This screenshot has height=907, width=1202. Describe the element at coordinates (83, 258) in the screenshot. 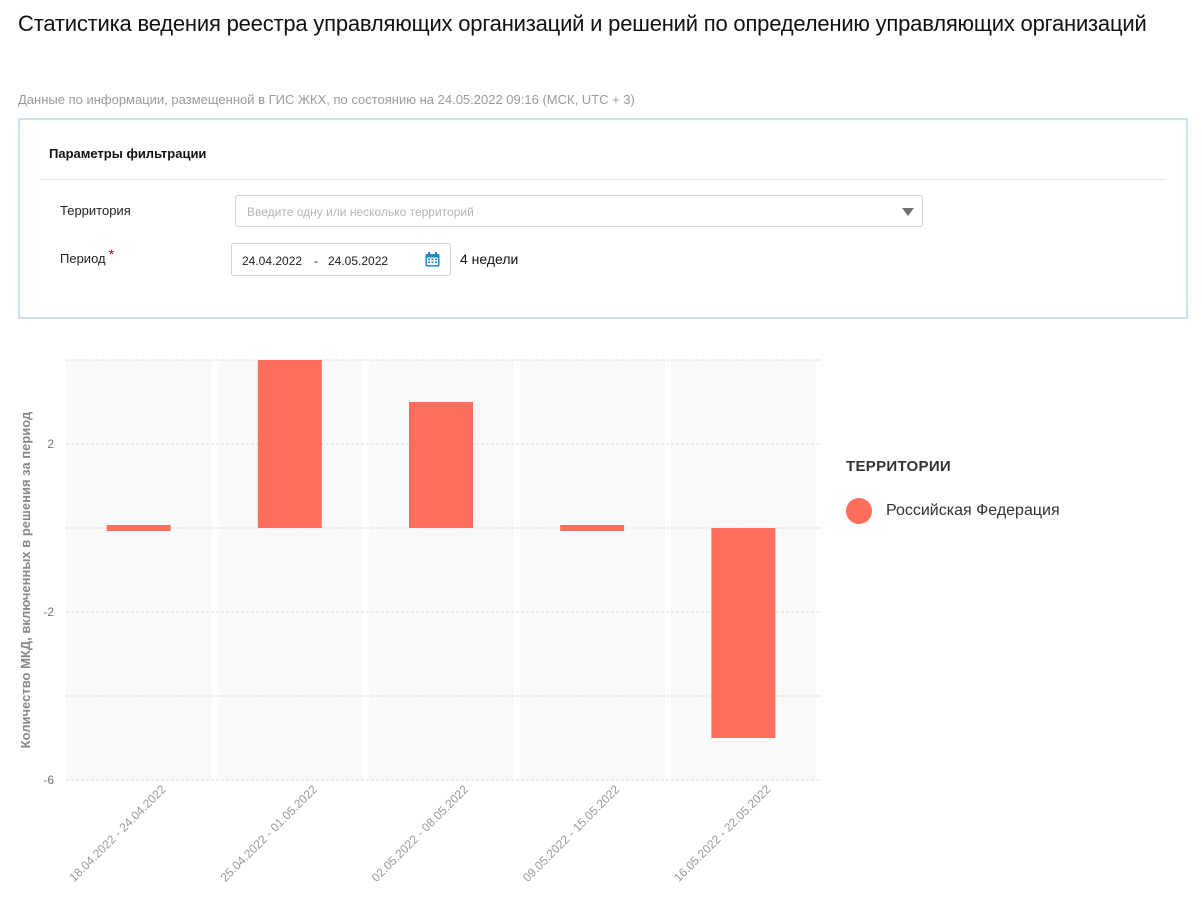

I see `period-label: Период` at that location.